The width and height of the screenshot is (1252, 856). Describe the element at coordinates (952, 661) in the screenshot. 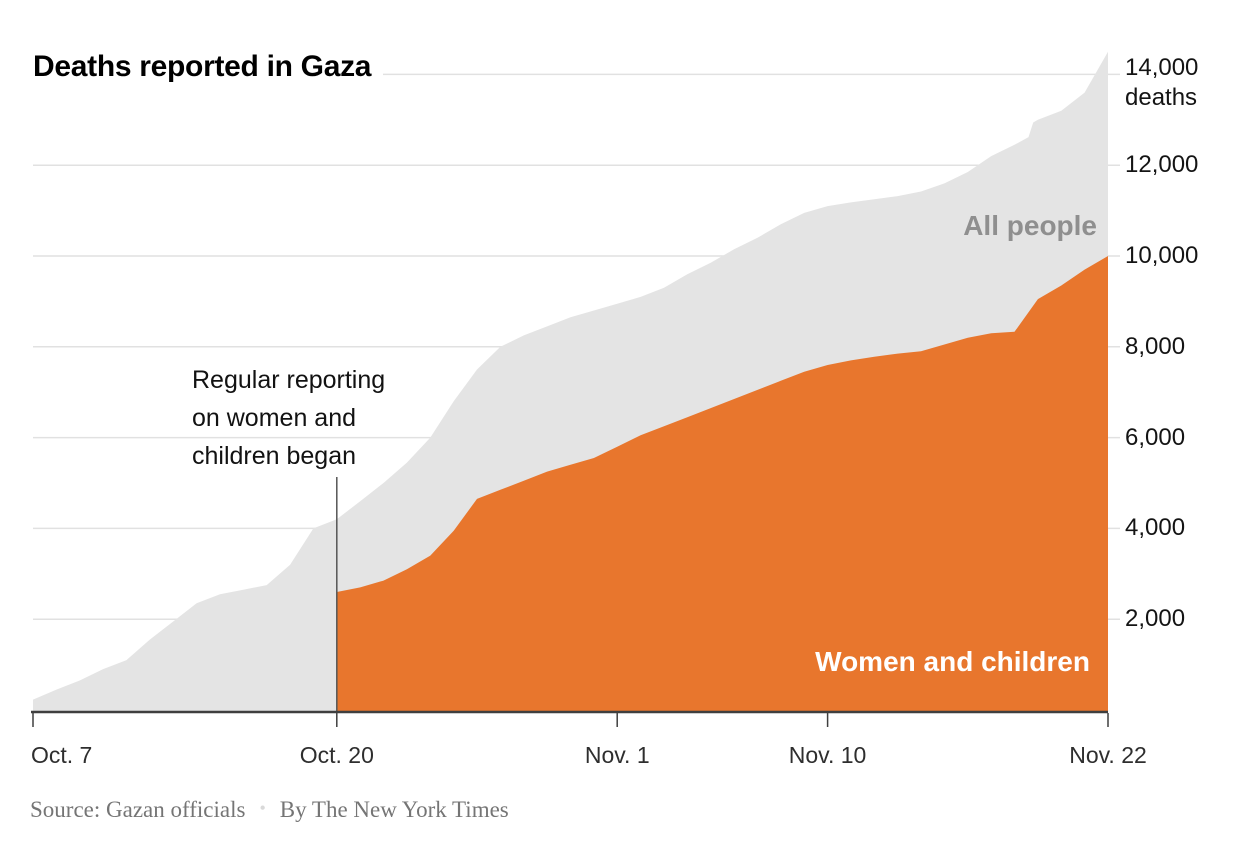

I see `series-label-women-children: Women and children` at that location.